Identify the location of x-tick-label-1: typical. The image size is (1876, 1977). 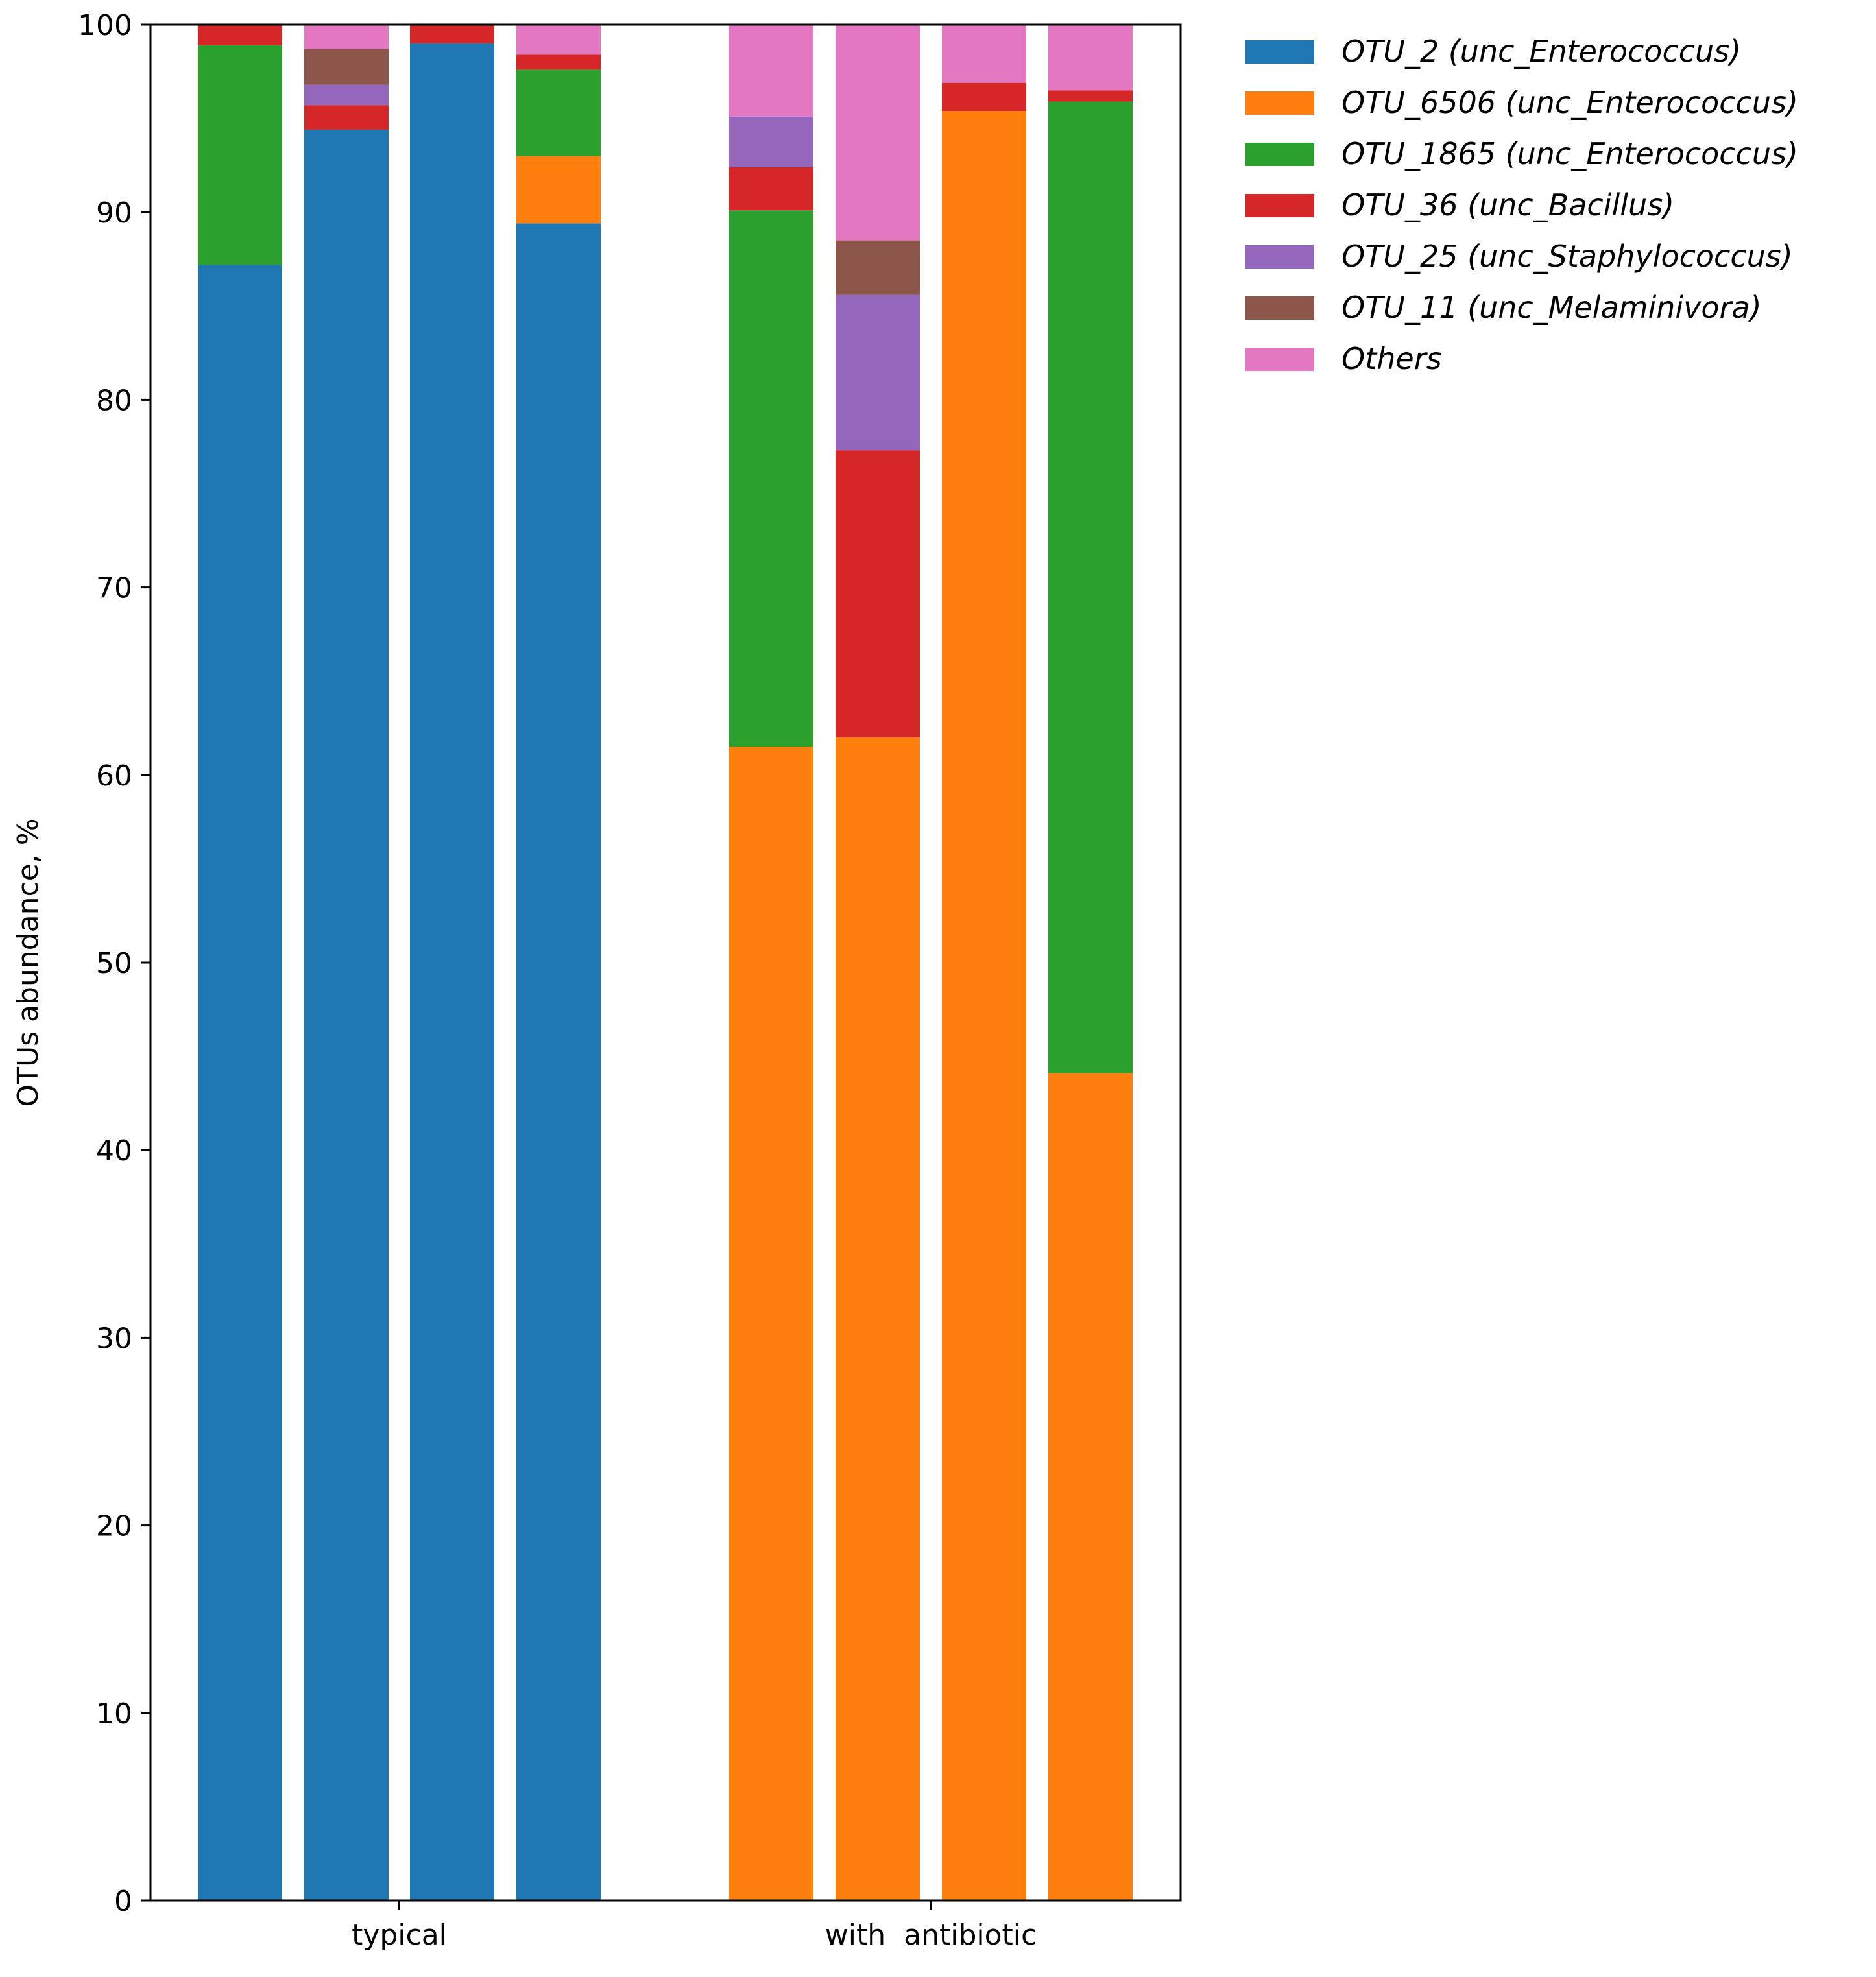
(400, 1935).